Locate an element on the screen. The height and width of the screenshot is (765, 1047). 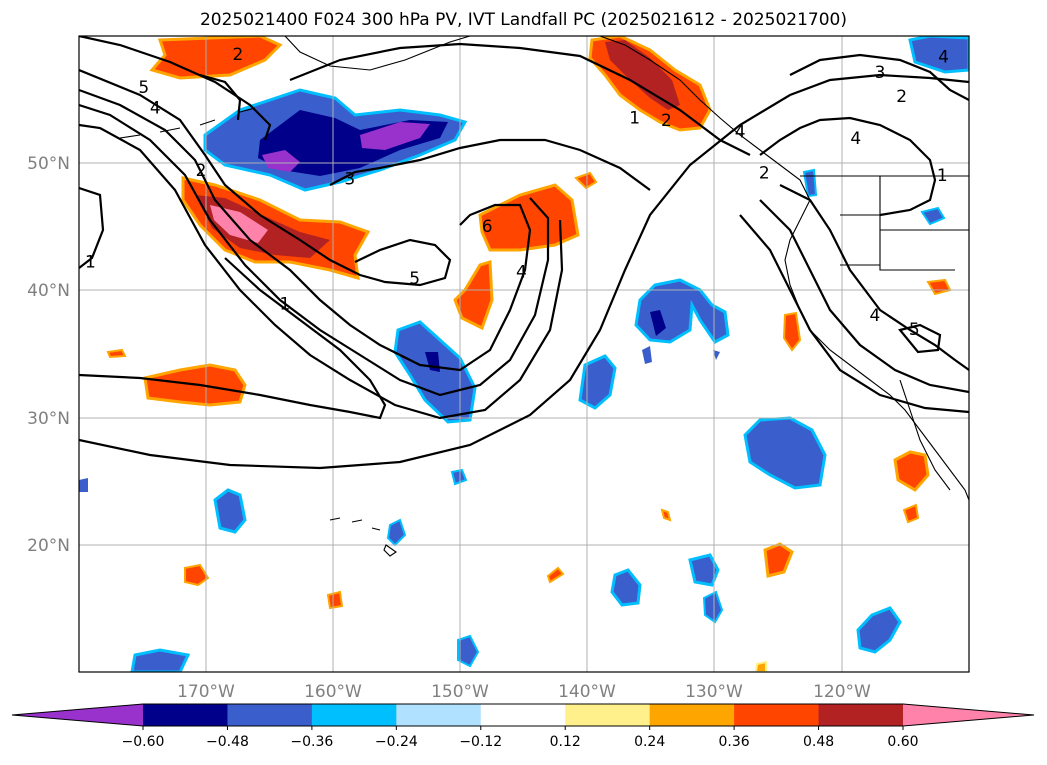
baja-coastline is located at coordinates (925, 435).